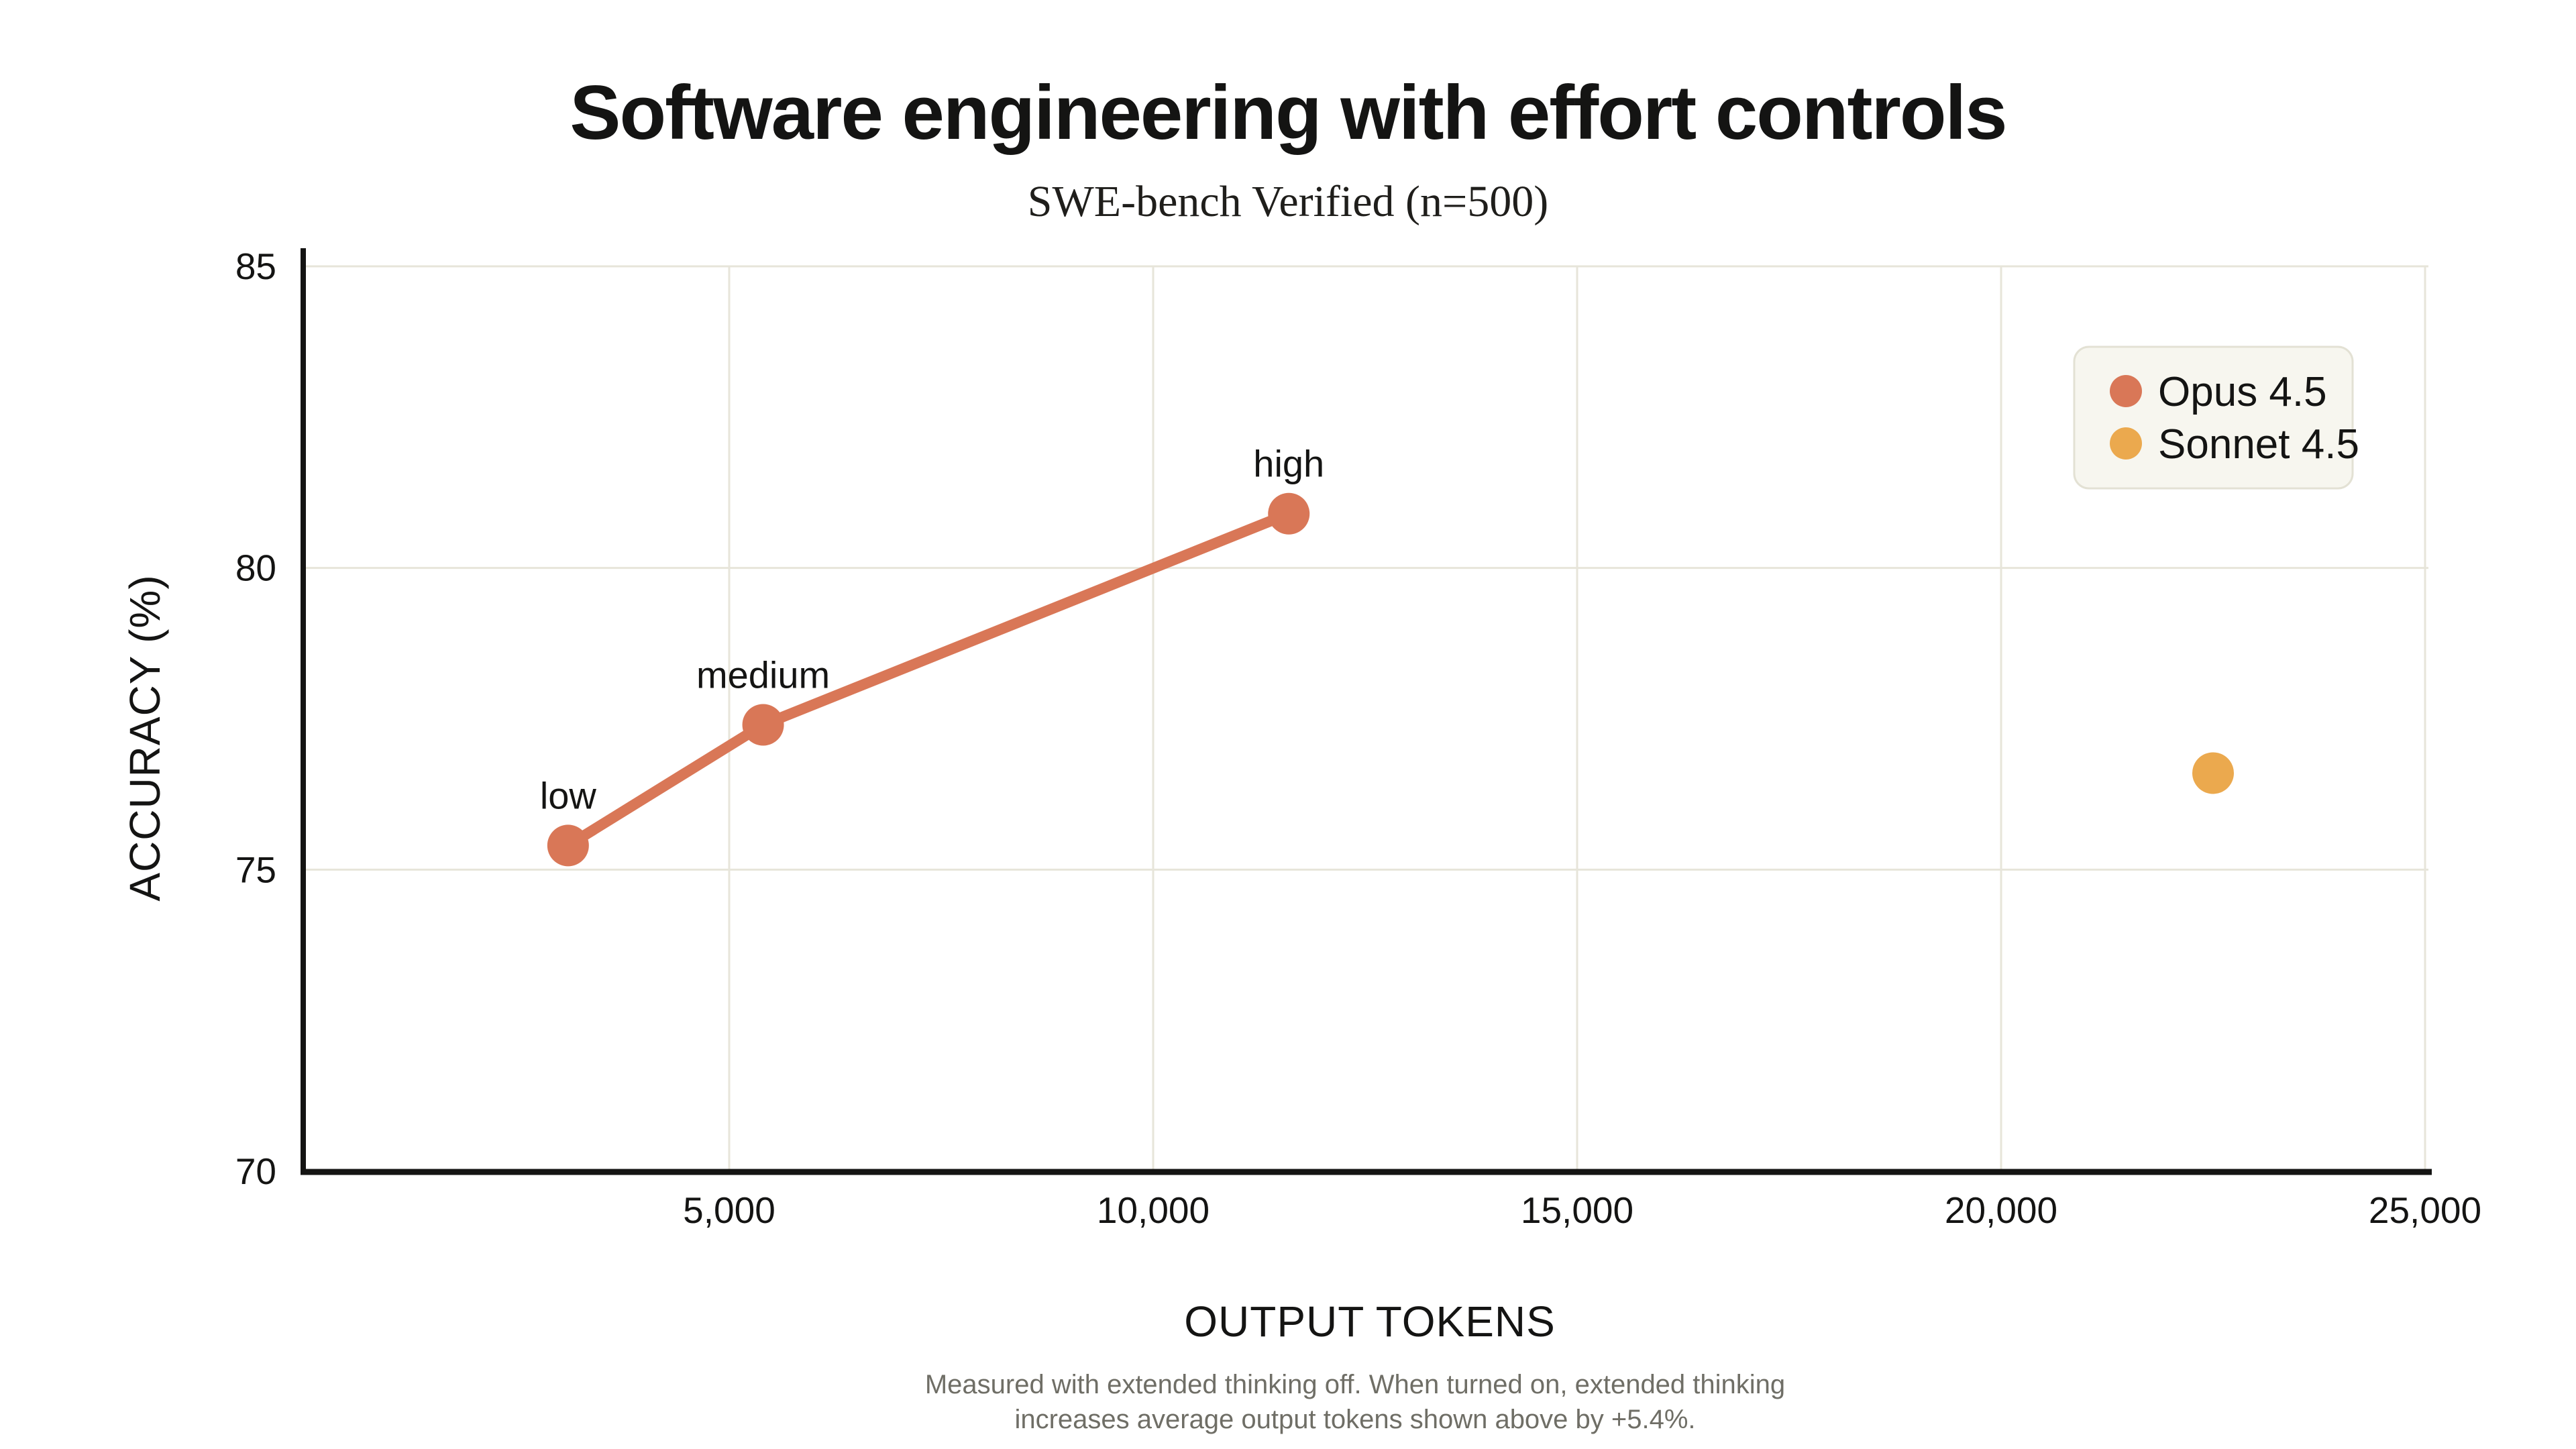 The height and width of the screenshot is (1449, 2576). What do you see at coordinates (928, 679) in the screenshot?
I see `series-line` at bounding box center [928, 679].